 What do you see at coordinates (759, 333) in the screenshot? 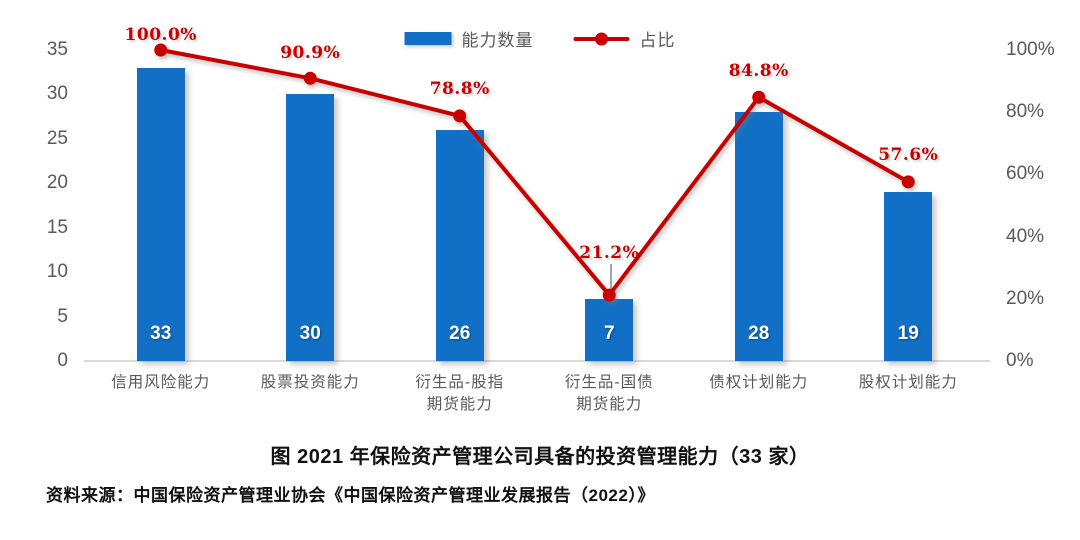
I see `bar-value-label: 28` at bounding box center [759, 333].